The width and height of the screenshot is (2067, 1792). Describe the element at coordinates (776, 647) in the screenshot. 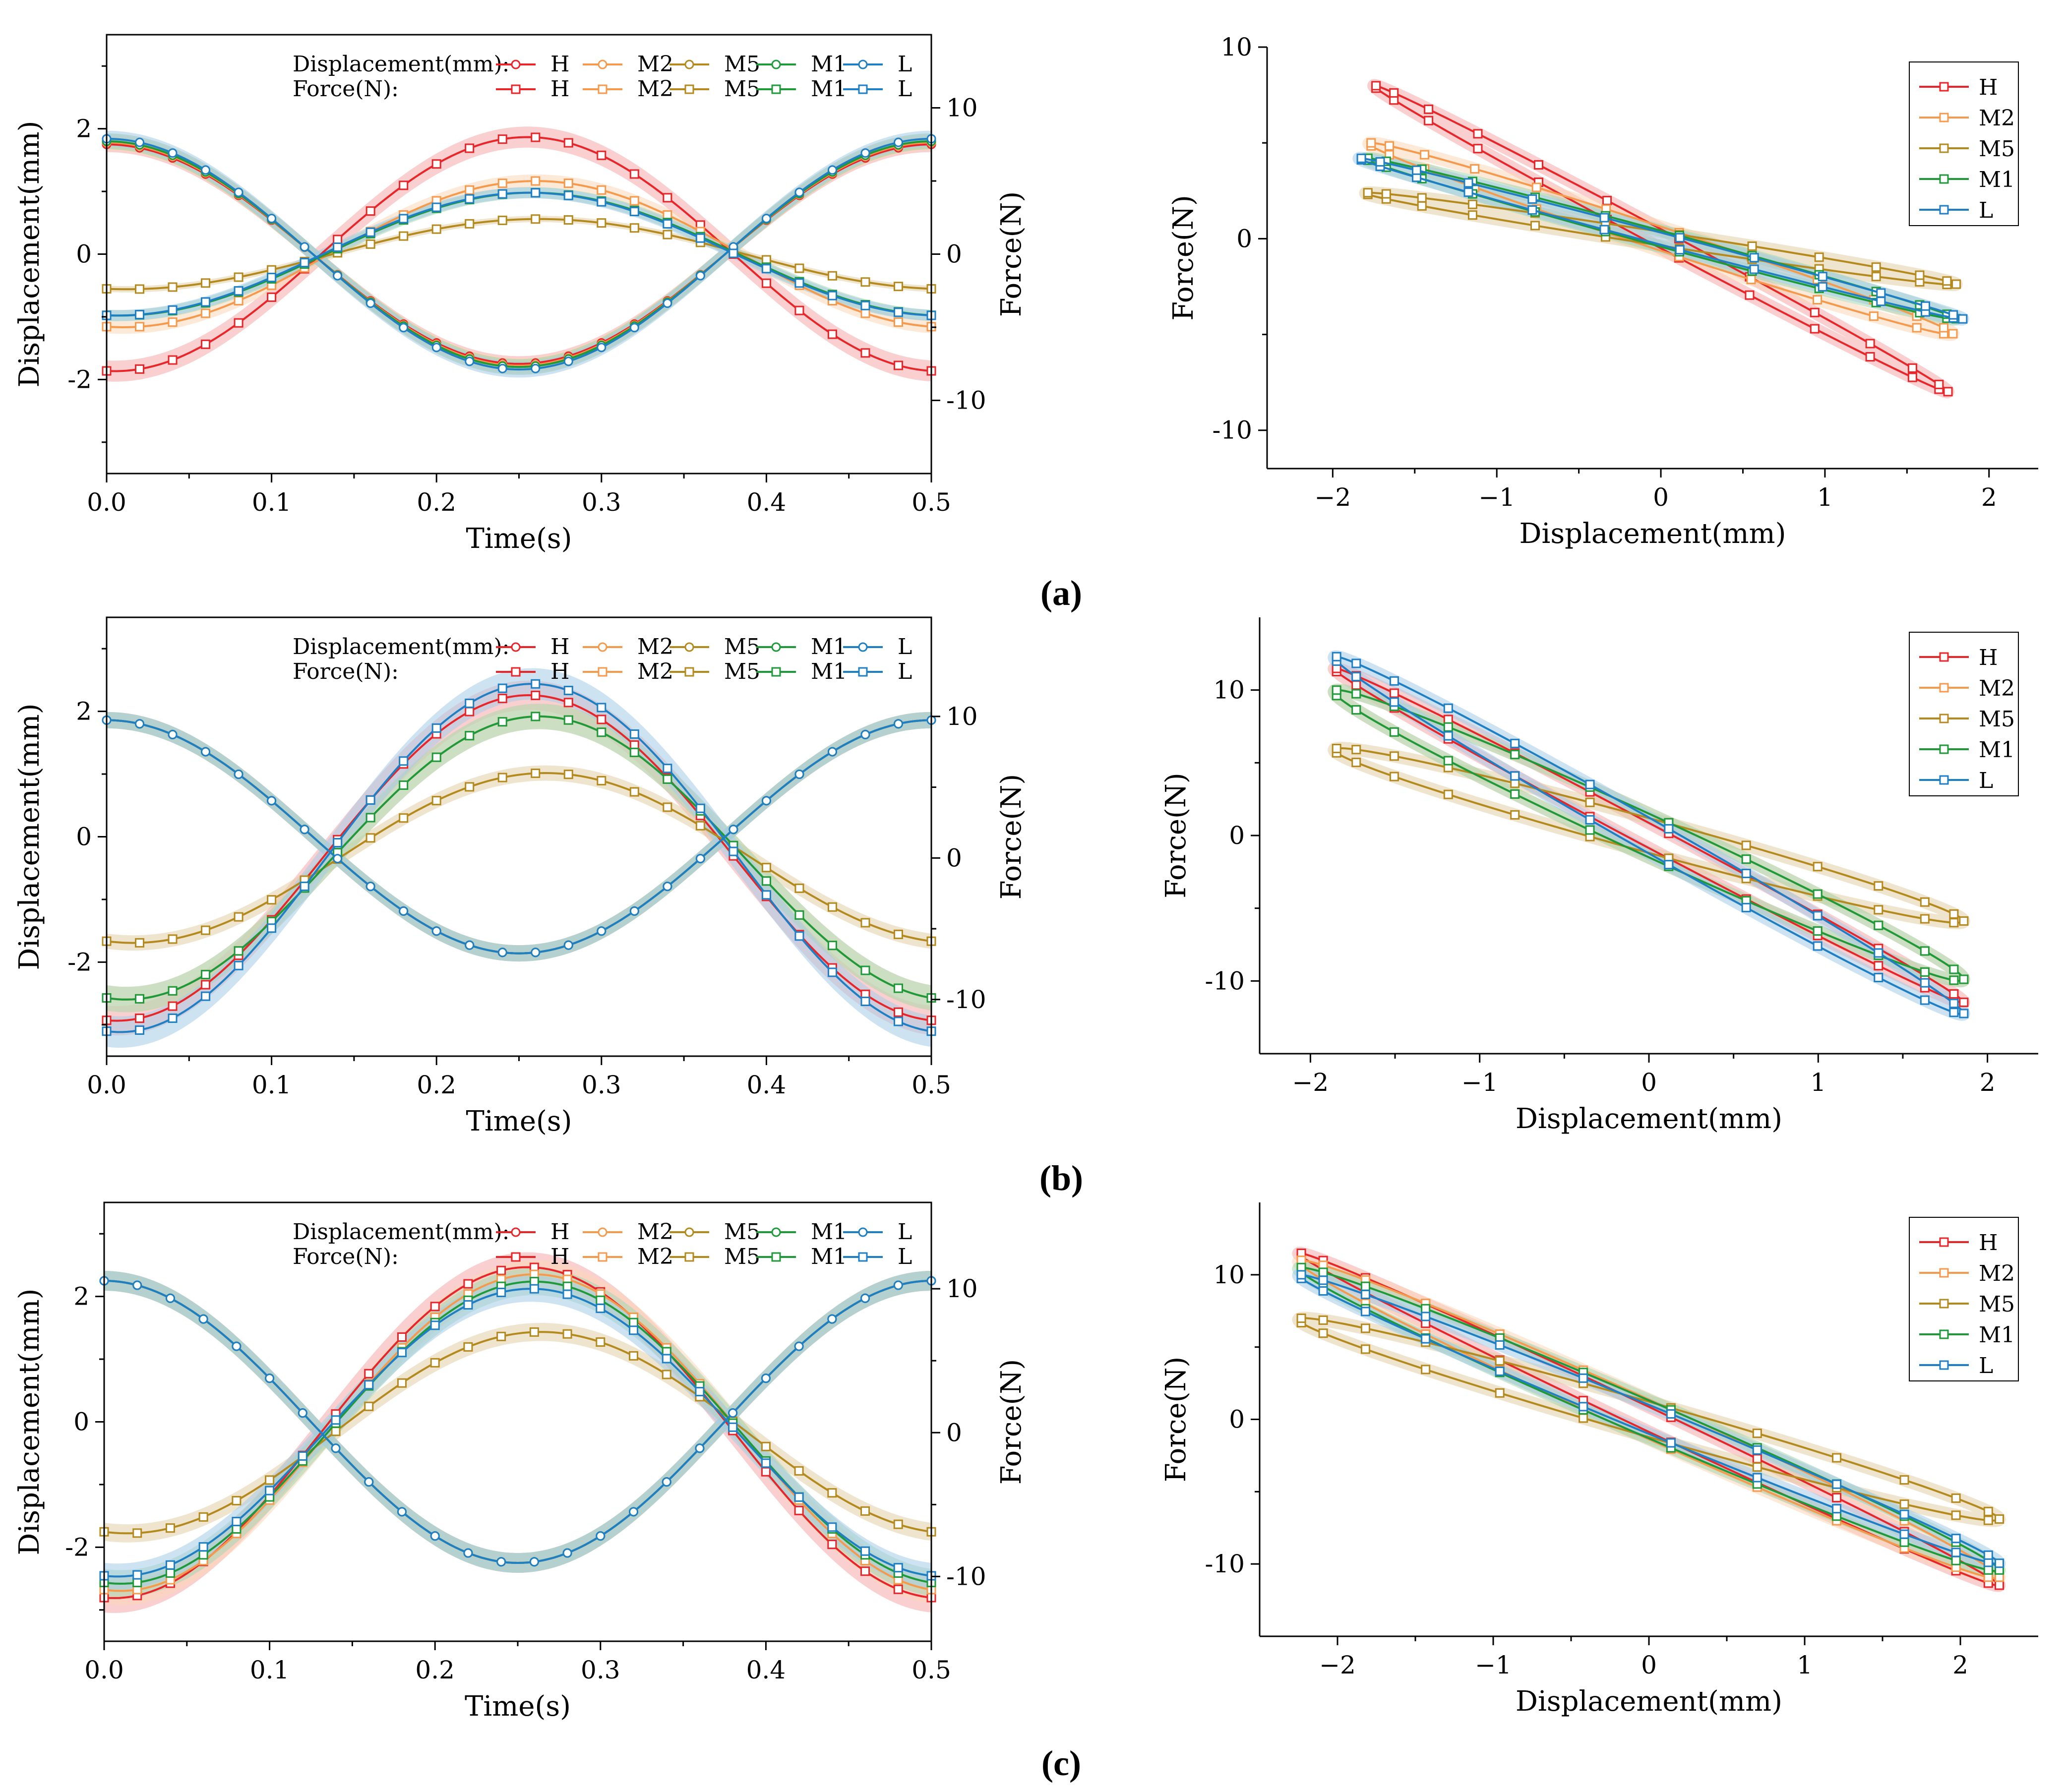

I see `b-time-legend-marker-M1` at that location.